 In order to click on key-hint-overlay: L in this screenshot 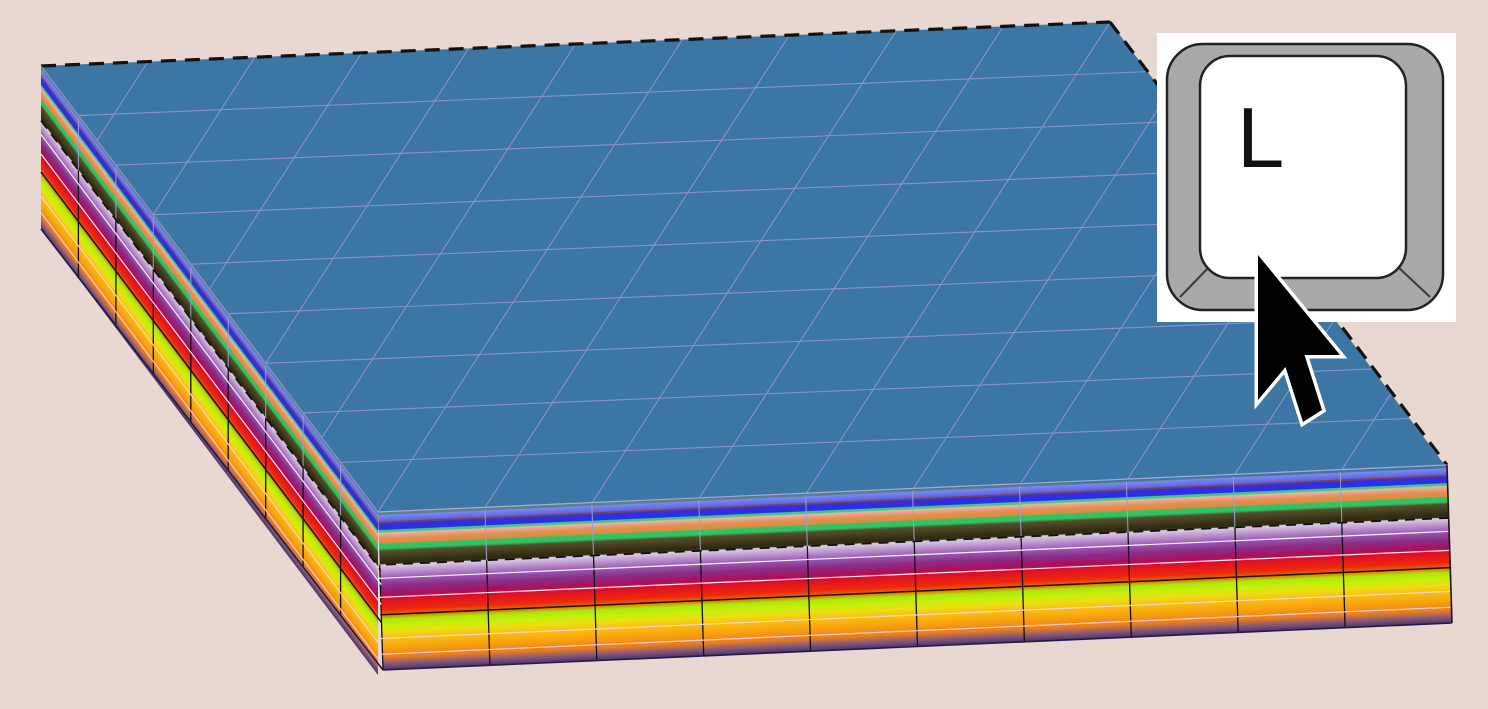, I will do `click(1306, 177)`.